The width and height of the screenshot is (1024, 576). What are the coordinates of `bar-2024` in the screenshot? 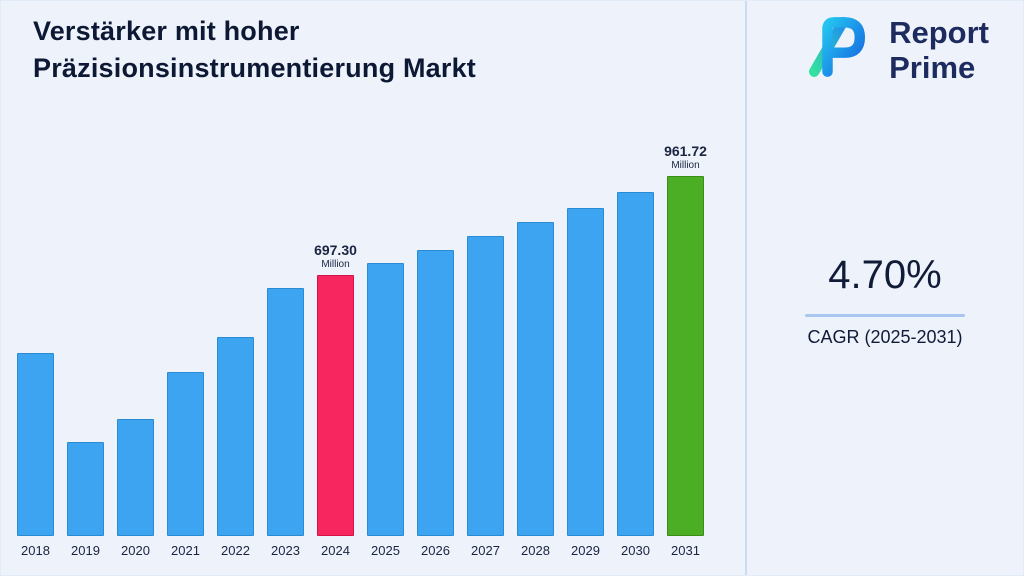 It's located at (335, 405).